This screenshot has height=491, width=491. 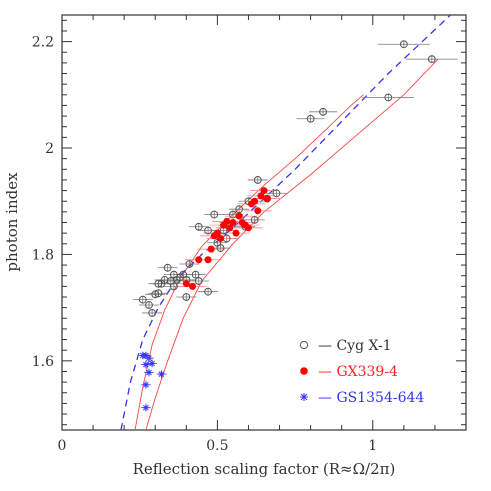 What do you see at coordinates (371, 398) in the screenshot?
I see `legend-label-gs1354-644: — GS1354-644` at bounding box center [371, 398].